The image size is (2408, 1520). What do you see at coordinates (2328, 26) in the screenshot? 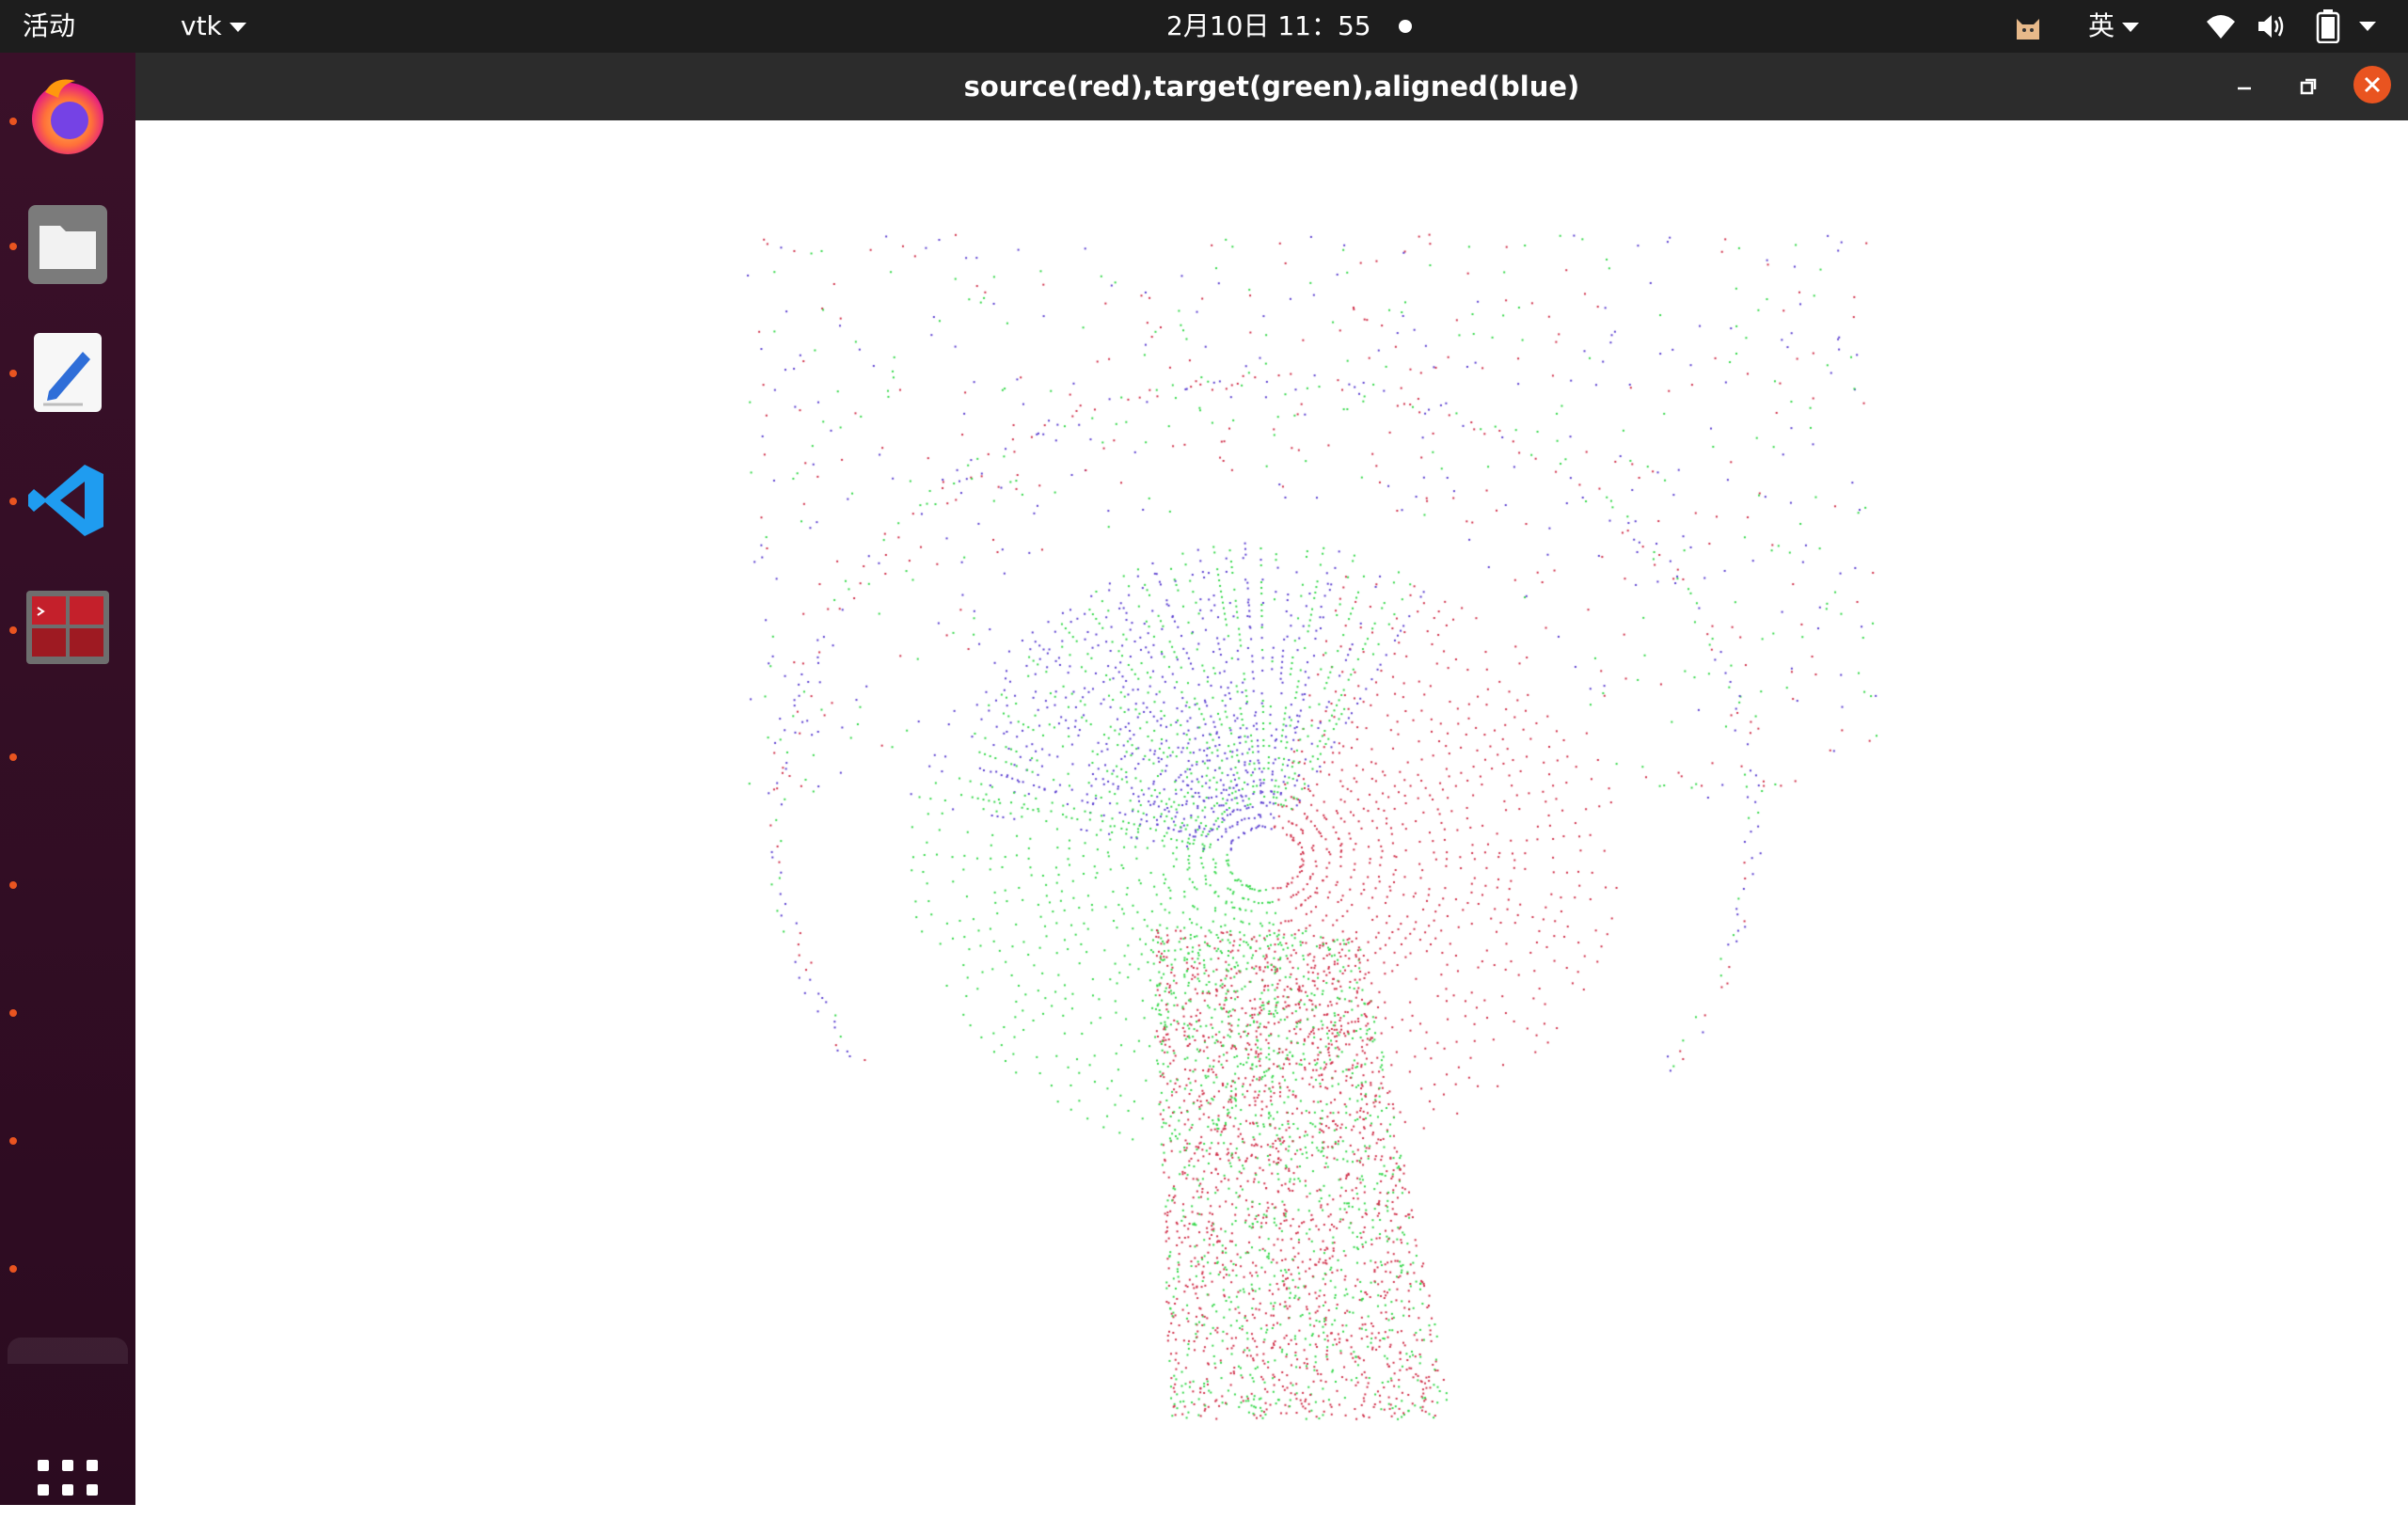
I see `battery-icon` at bounding box center [2328, 26].